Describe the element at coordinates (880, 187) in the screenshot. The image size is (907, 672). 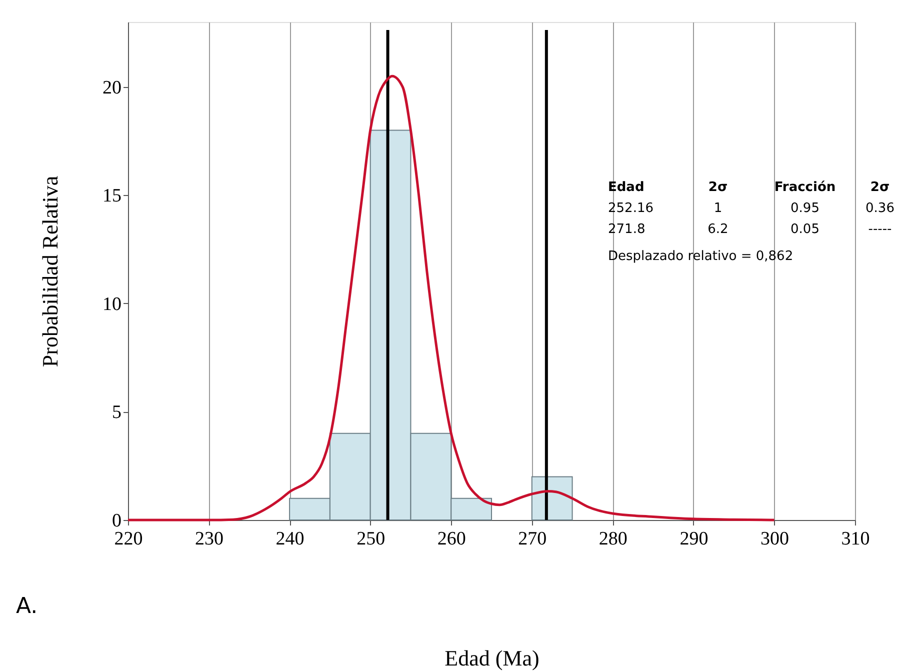
I see `text: 2σ` at that location.